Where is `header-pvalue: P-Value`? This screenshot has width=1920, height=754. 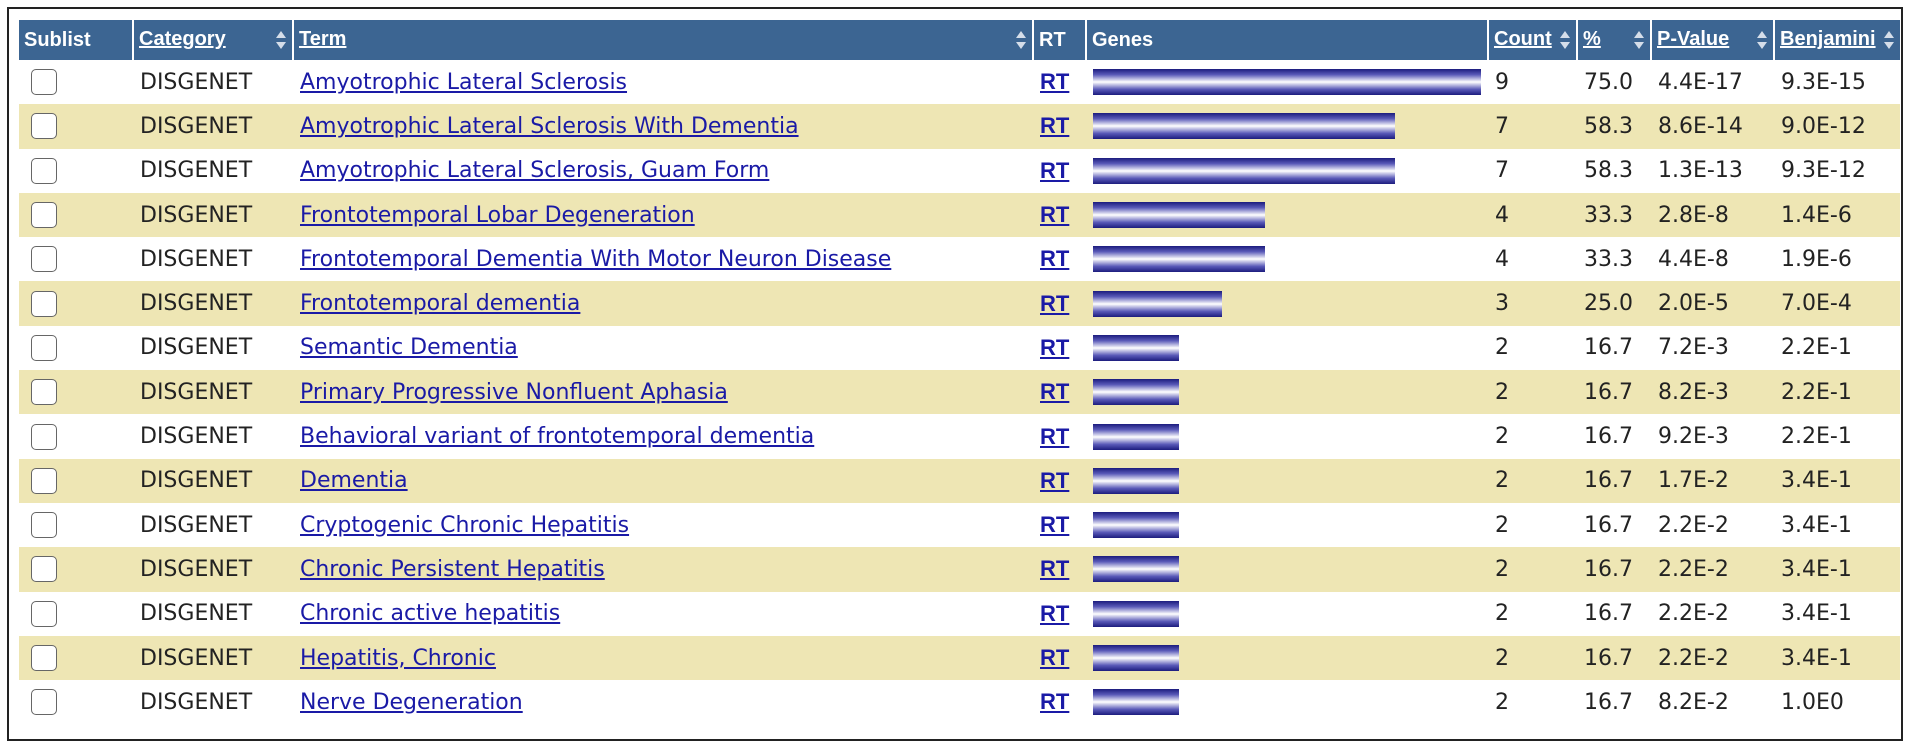 header-pvalue: P-Value is located at coordinates (1713, 40).